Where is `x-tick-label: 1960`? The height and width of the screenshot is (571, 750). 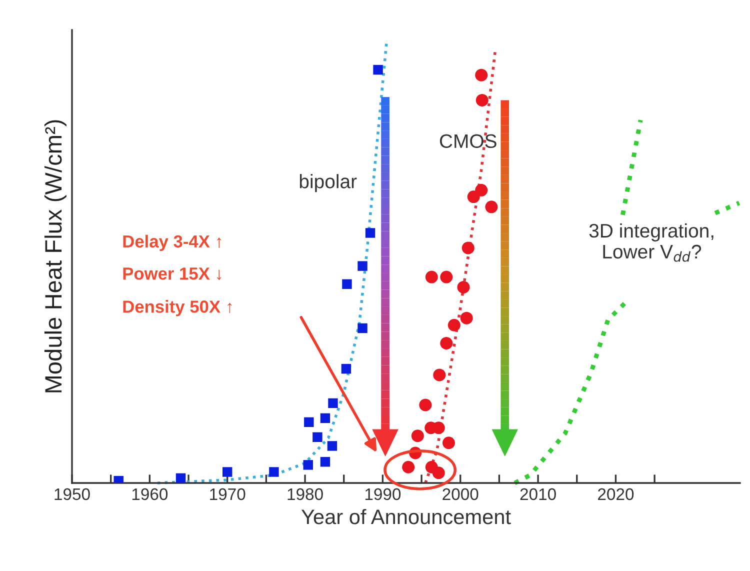 x-tick-label: 1960 is located at coordinates (150, 494).